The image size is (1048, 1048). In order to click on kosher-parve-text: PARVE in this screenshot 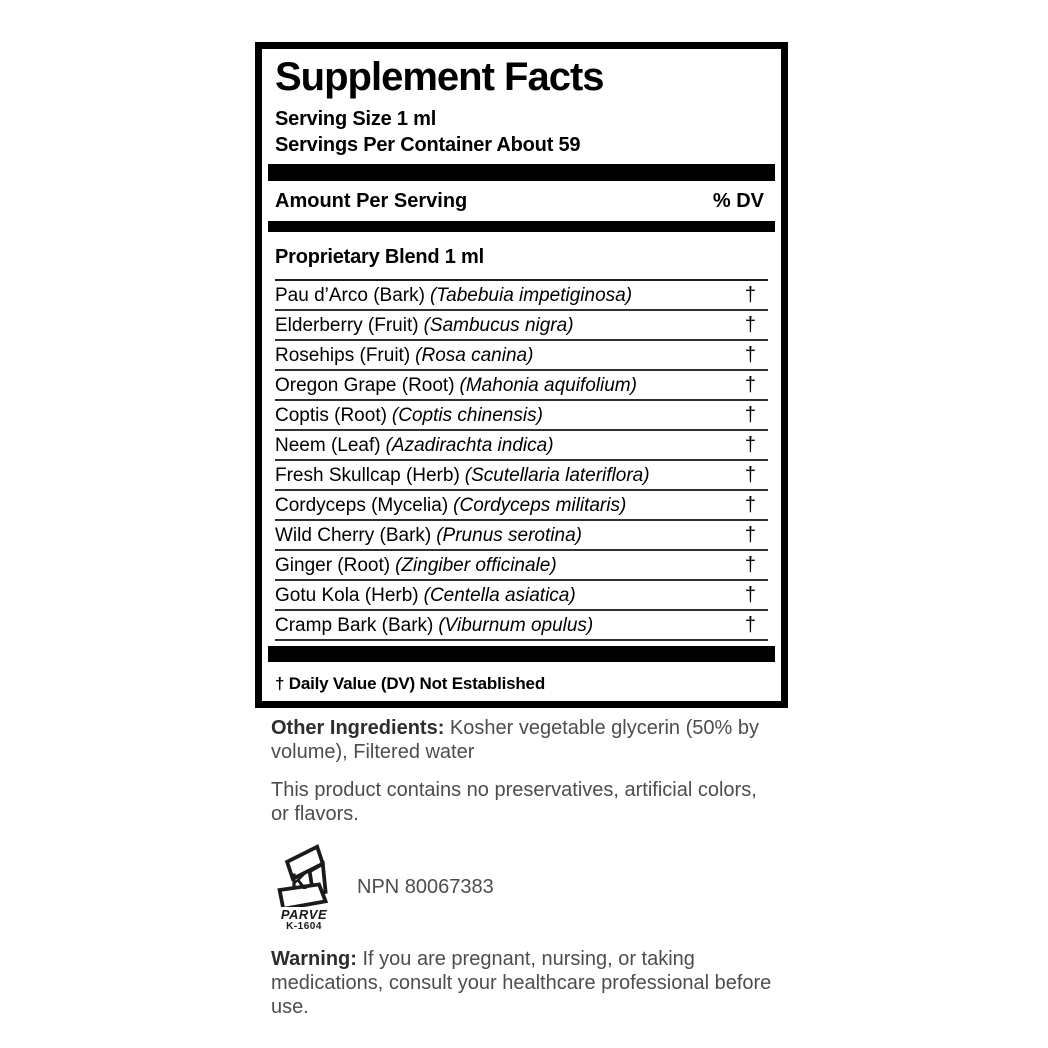, I will do `click(304, 914)`.